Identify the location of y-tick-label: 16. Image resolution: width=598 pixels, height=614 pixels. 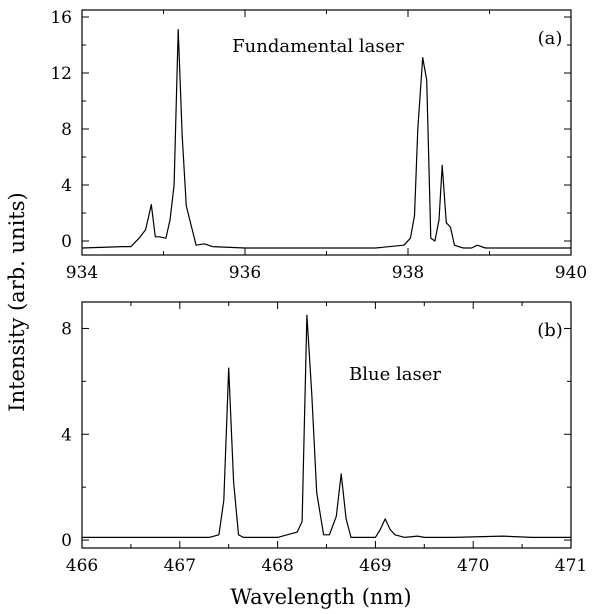
(61, 18).